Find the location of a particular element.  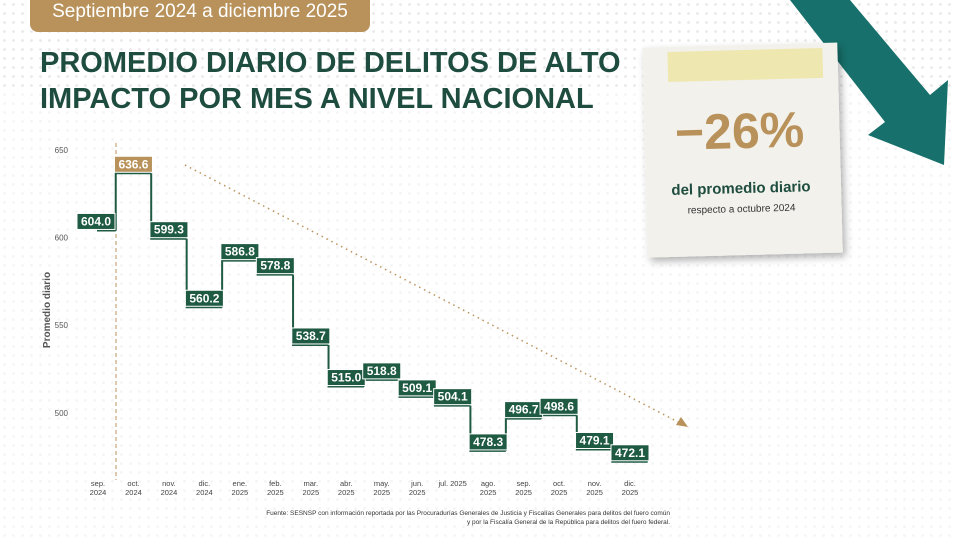

x-tick-label: sep. 2025 is located at coordinates (523, 488).